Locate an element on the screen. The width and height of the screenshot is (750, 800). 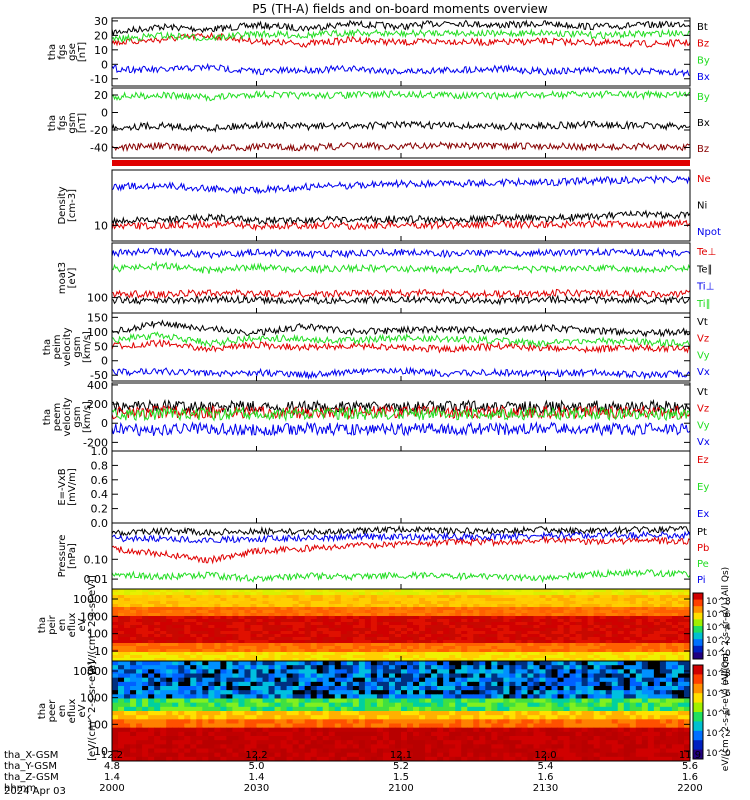
y-tick-label: -40 is located at coordinates (99, 148).